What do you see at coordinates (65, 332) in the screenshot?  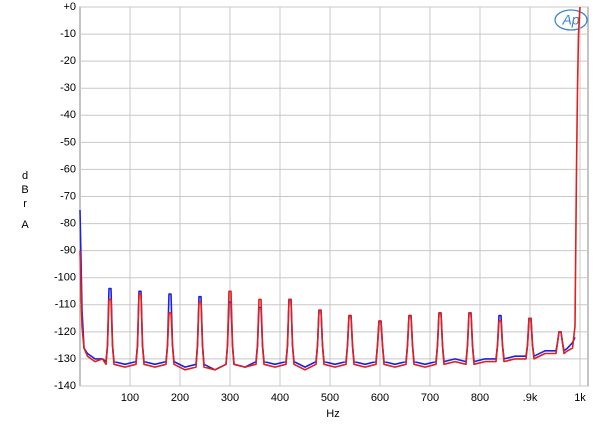 I see `y-tick-label: -120` at bounding box center [65, 332].